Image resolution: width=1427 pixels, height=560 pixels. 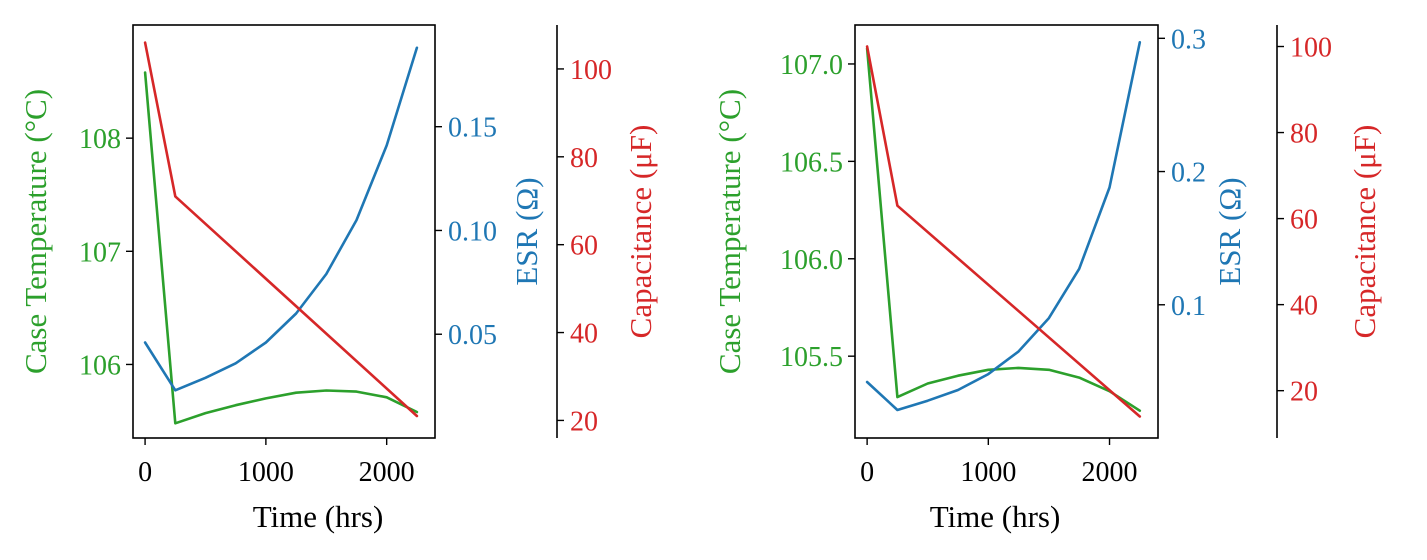 What do you see at coordinates (811, 65) in the screenshot?
I see `temperature-tick-label: 107.0` at bounding box center [811, 65].